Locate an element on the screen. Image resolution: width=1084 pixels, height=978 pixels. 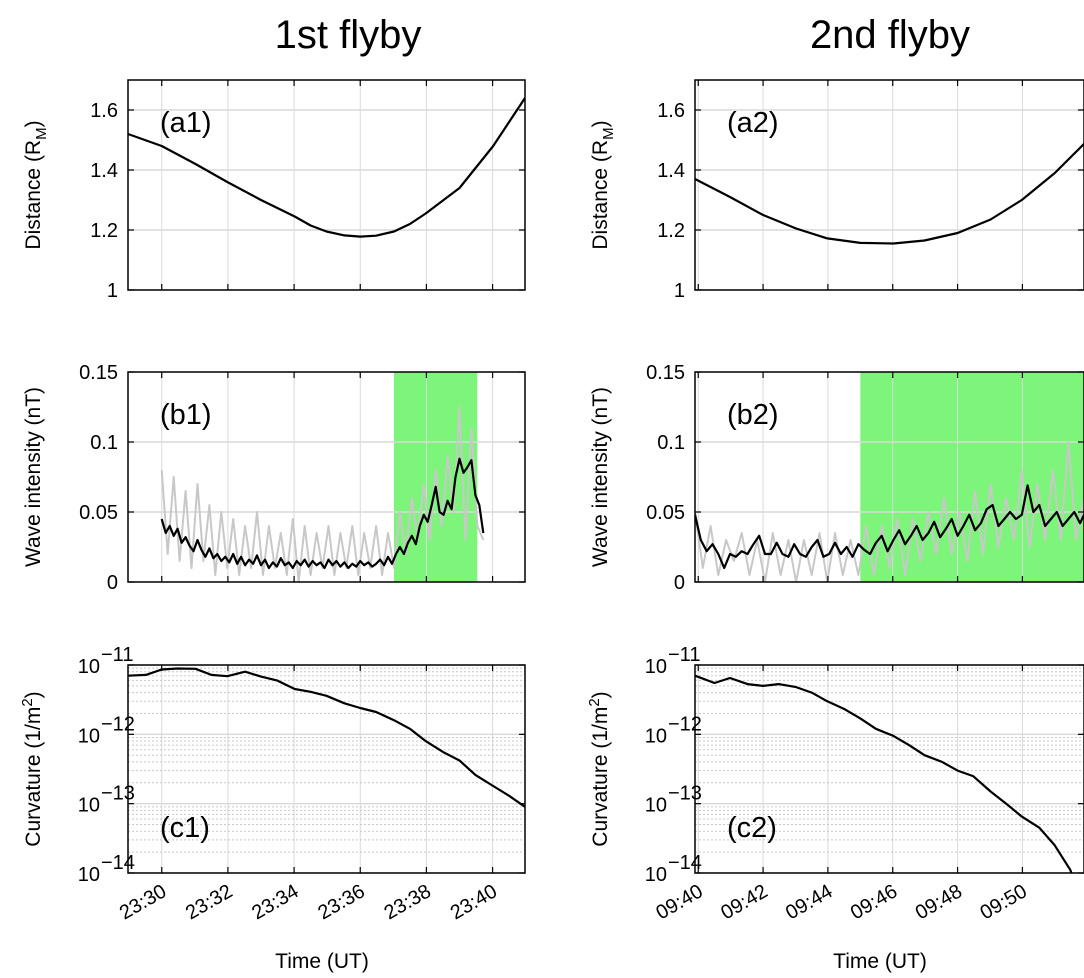
series-raw is located at coordinates (322, 494).